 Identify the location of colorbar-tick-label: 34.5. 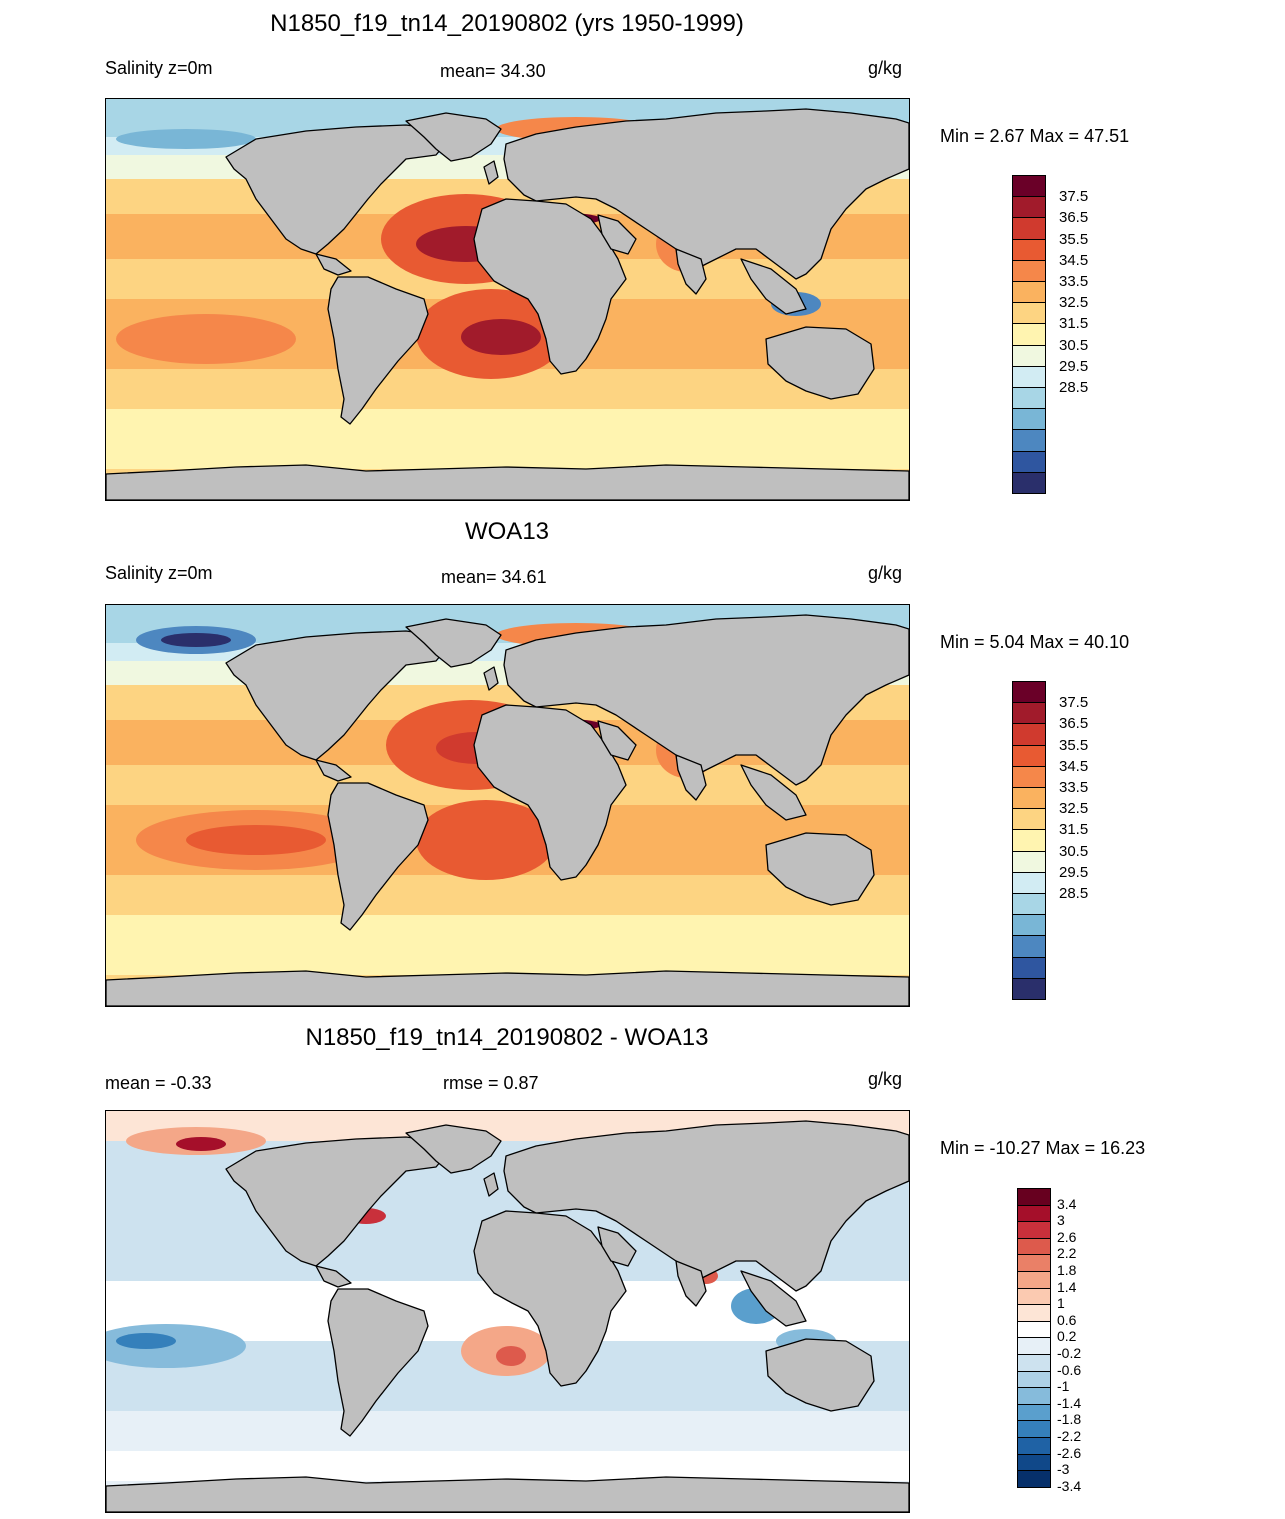
(1074, 260).